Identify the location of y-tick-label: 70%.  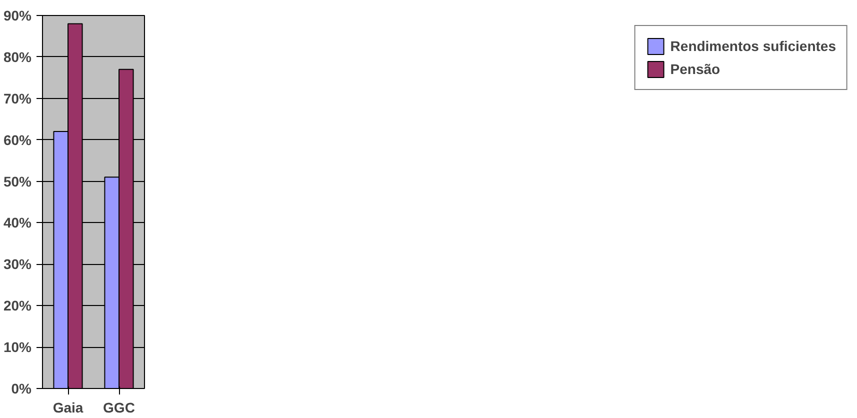
(17, 98).